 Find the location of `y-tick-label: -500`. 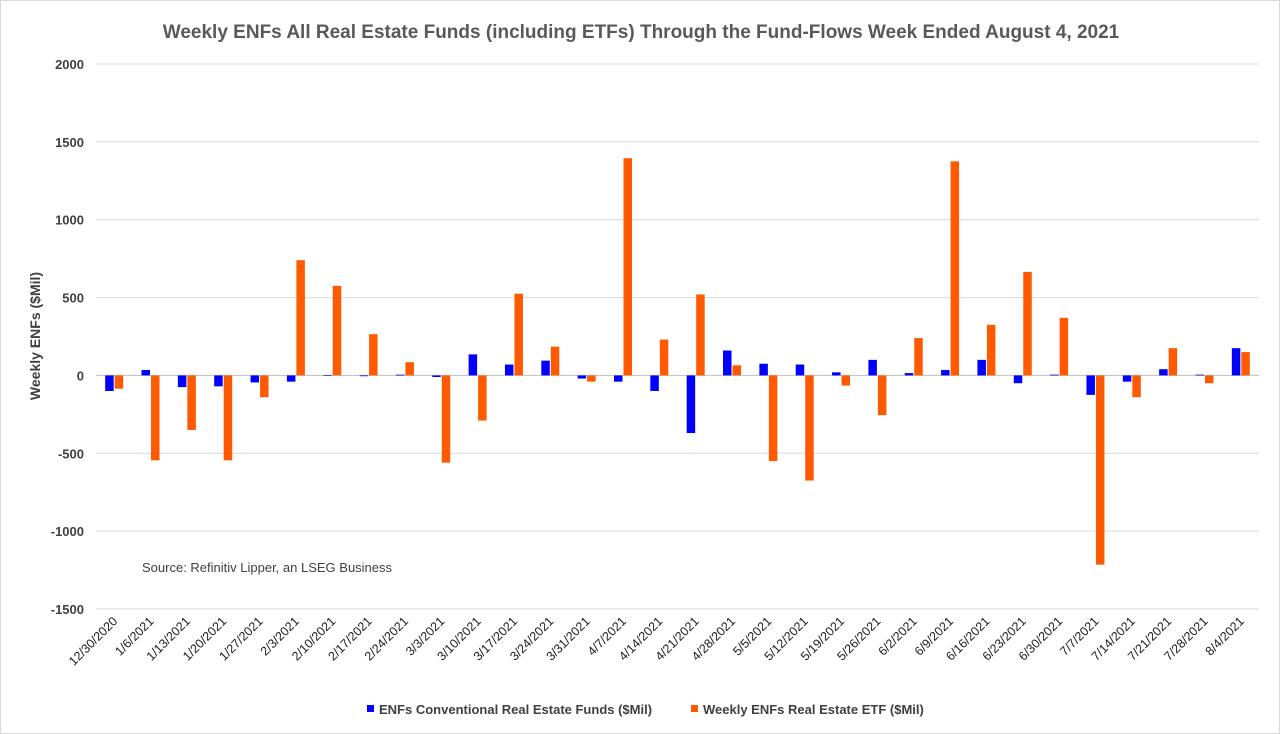

y-tick-label: -500 is located at coordinates (71, 453).